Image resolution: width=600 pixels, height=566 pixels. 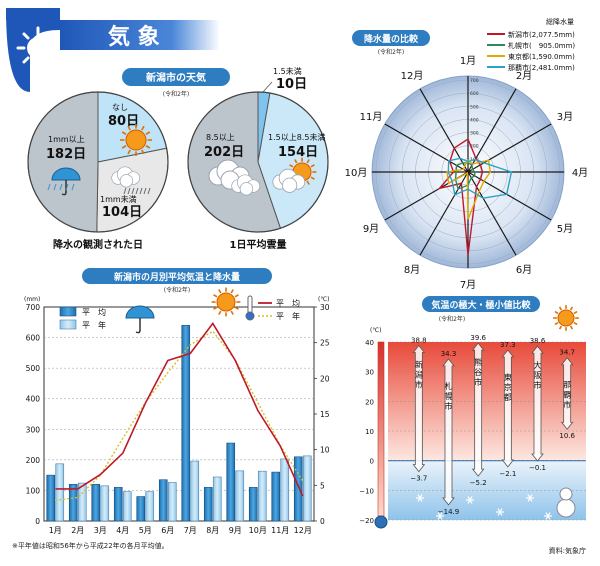 What do you see at coordinates (325, 414) in the screenshot?
I see `y2-tick-label: 15` at bounding box center [325, 414].